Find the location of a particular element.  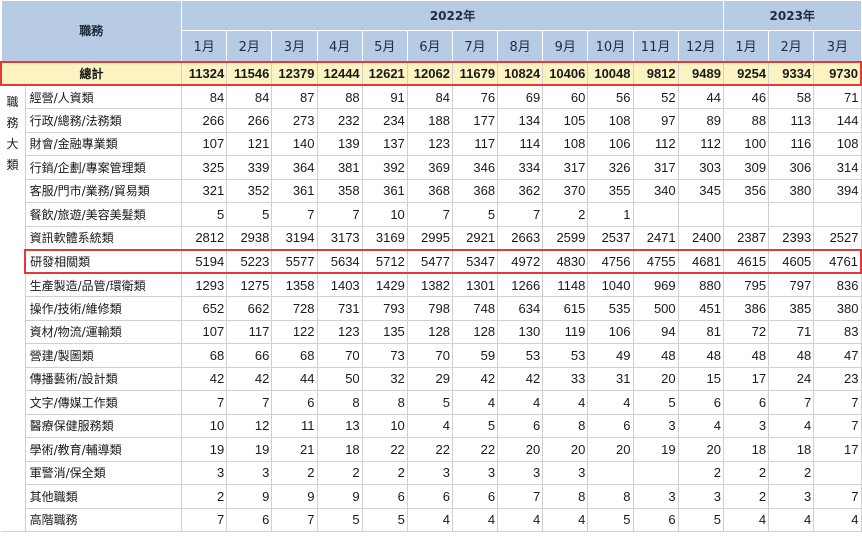

total-cell: 9812 is located at coordinates (656, 73).